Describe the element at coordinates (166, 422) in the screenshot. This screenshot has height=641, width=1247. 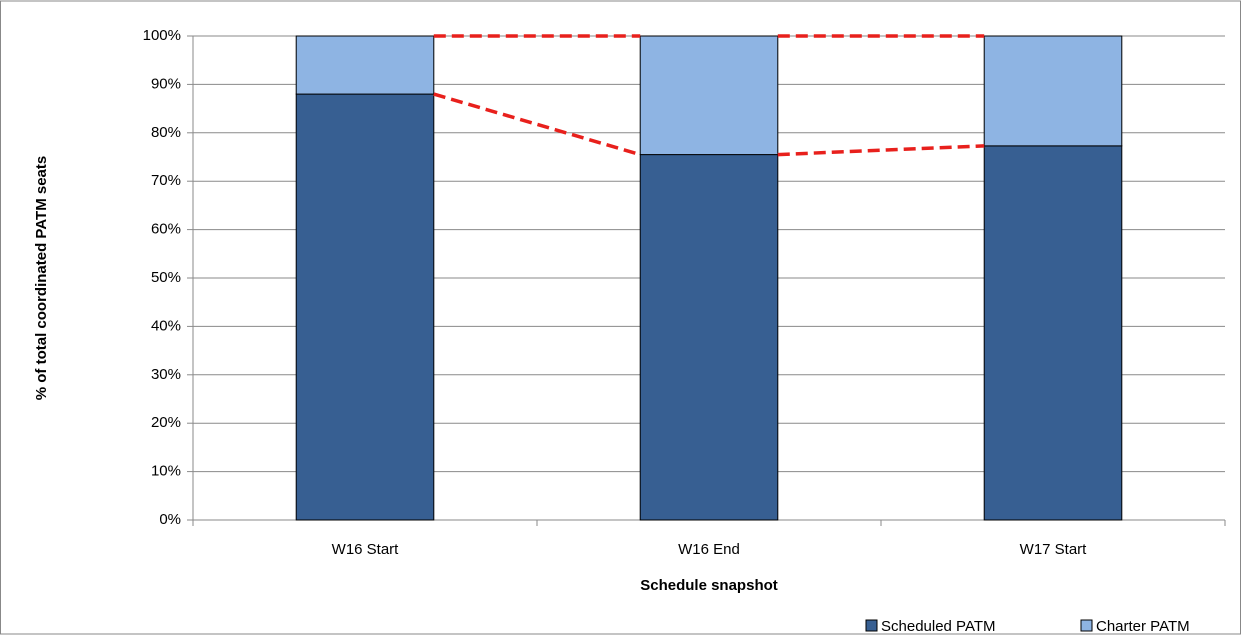
I see `y-tick-label: 20%` at that location.